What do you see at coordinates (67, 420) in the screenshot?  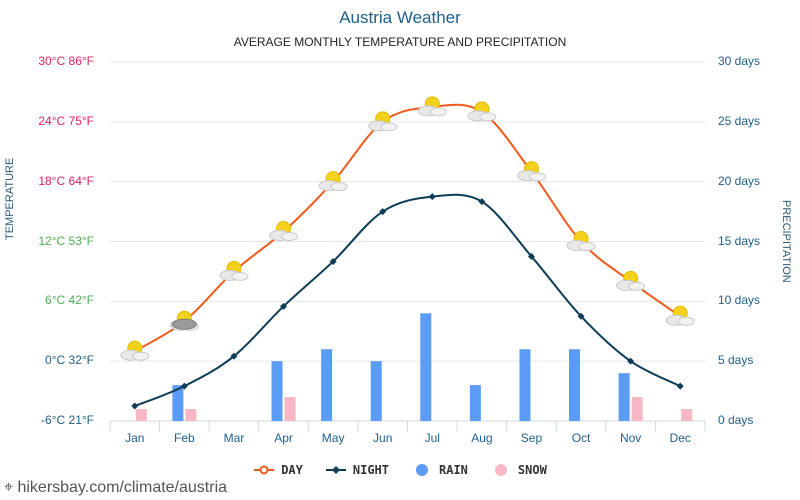 I see `y-left-tick-label: -6°C 21°F` at bounding box center [67, 420].